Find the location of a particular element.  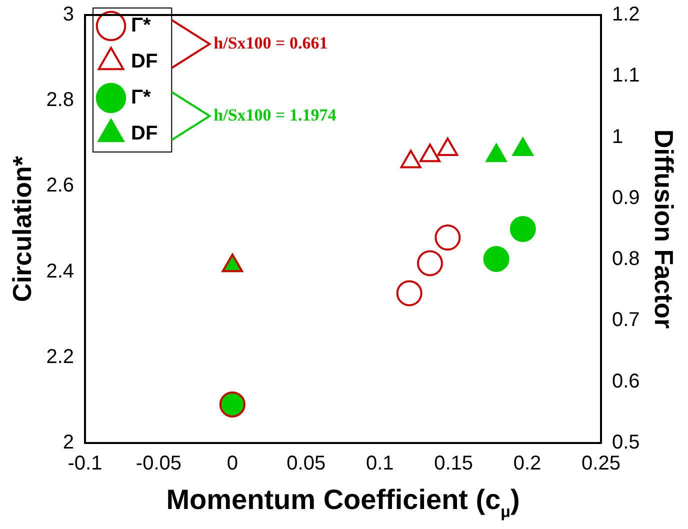

y2-tick-label: 0.8 is located at coordinates (626, 259).